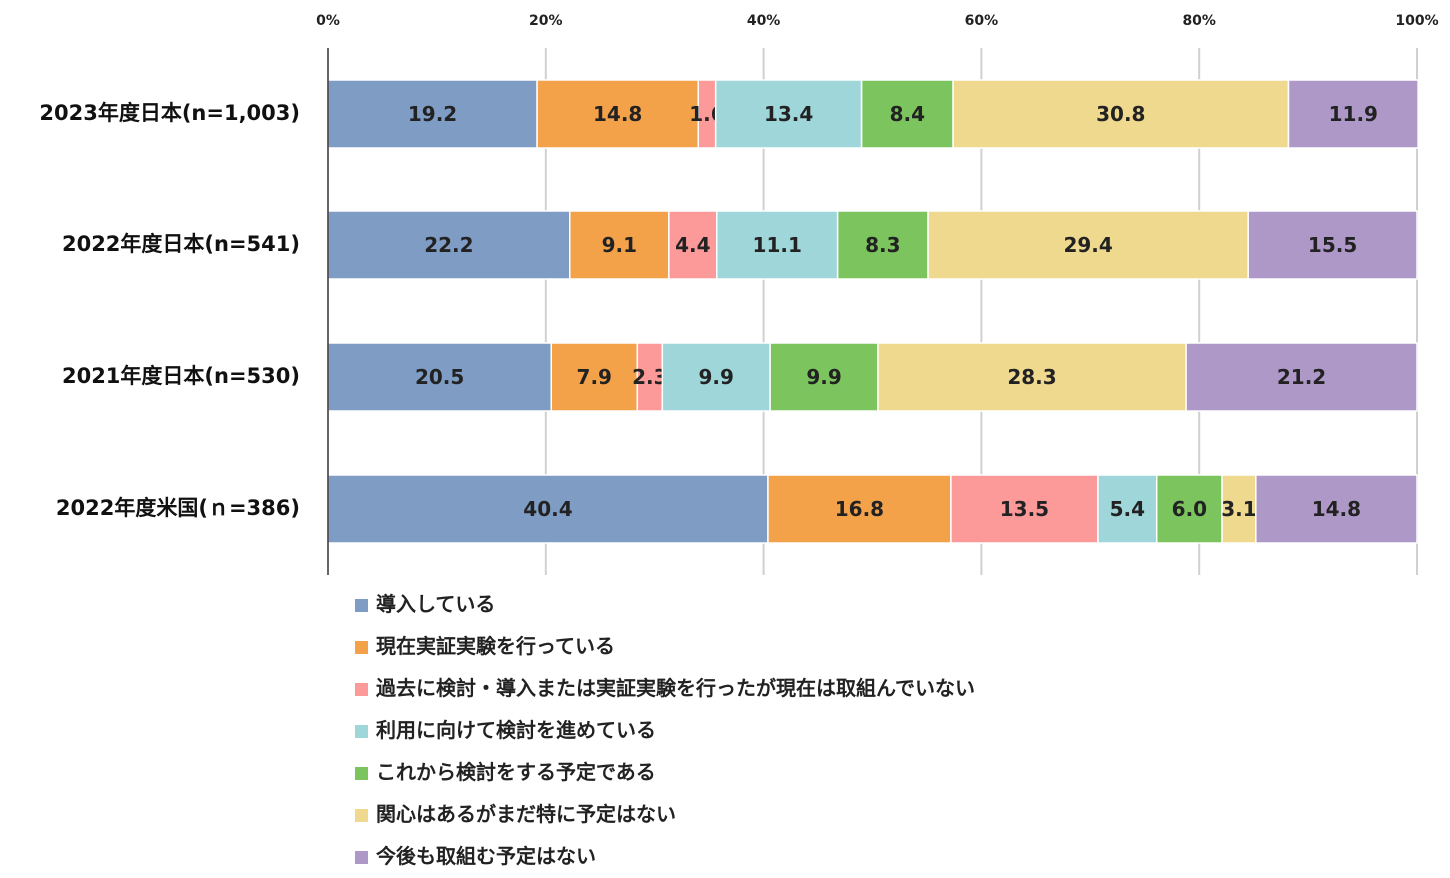 The image size is (1450, 878). I want to click on data-label: 3.1, so click(1238, 509).